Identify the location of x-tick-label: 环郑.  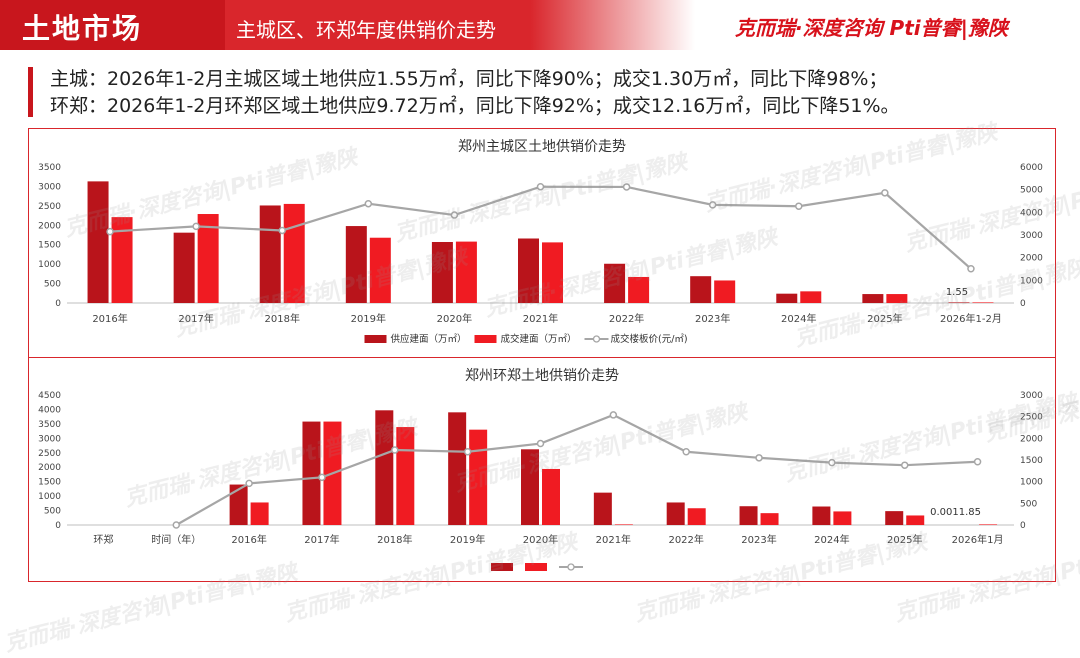
(103, 539).